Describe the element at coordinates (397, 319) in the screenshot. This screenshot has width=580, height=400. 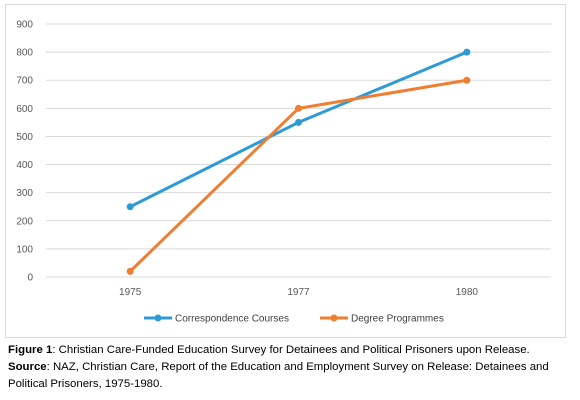
I see `legend-label: Degree Programmes` at that location.